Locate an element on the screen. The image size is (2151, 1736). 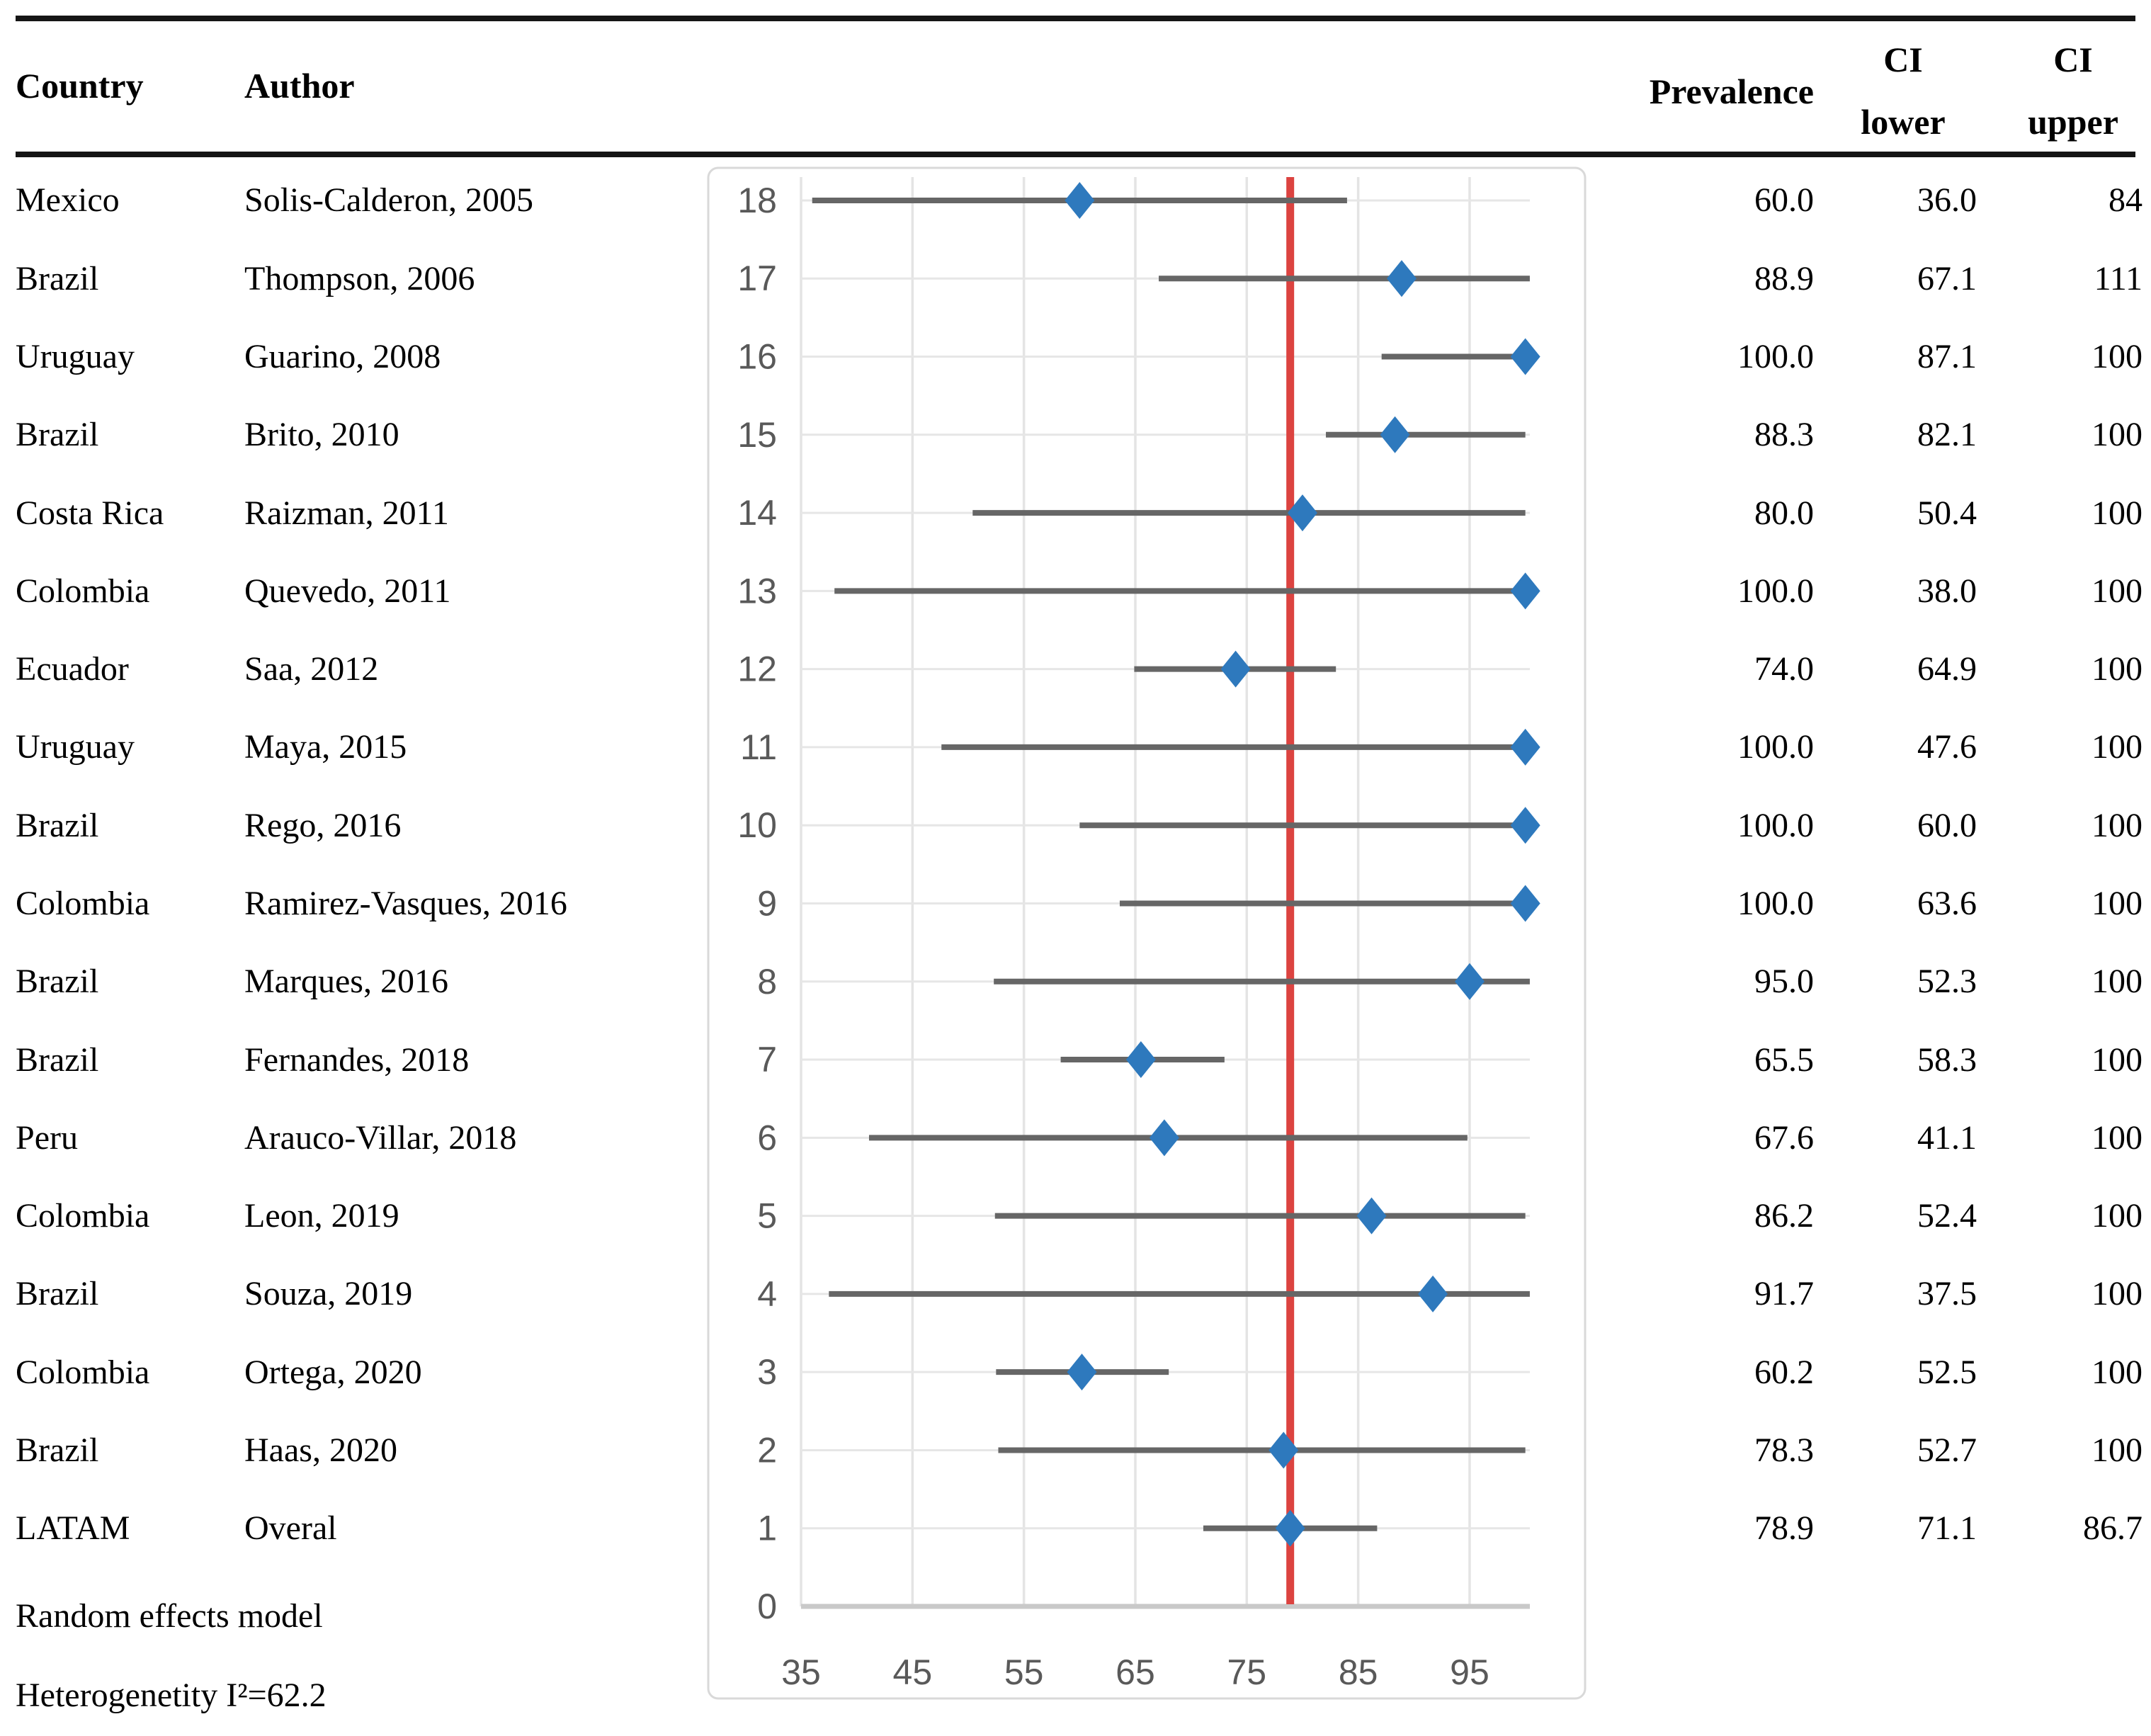
y-axis-label: 15 is located at coordinates (757, 435).